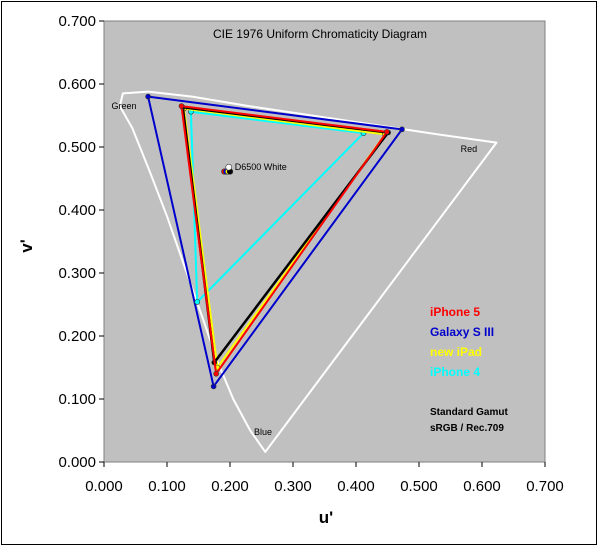 The height and width of the screenshot is (548, 600). What do you see at coordinates (419, 486) in the screenshot?
I see `x-tick-label: 0.500` at bounding box center [419, 486].